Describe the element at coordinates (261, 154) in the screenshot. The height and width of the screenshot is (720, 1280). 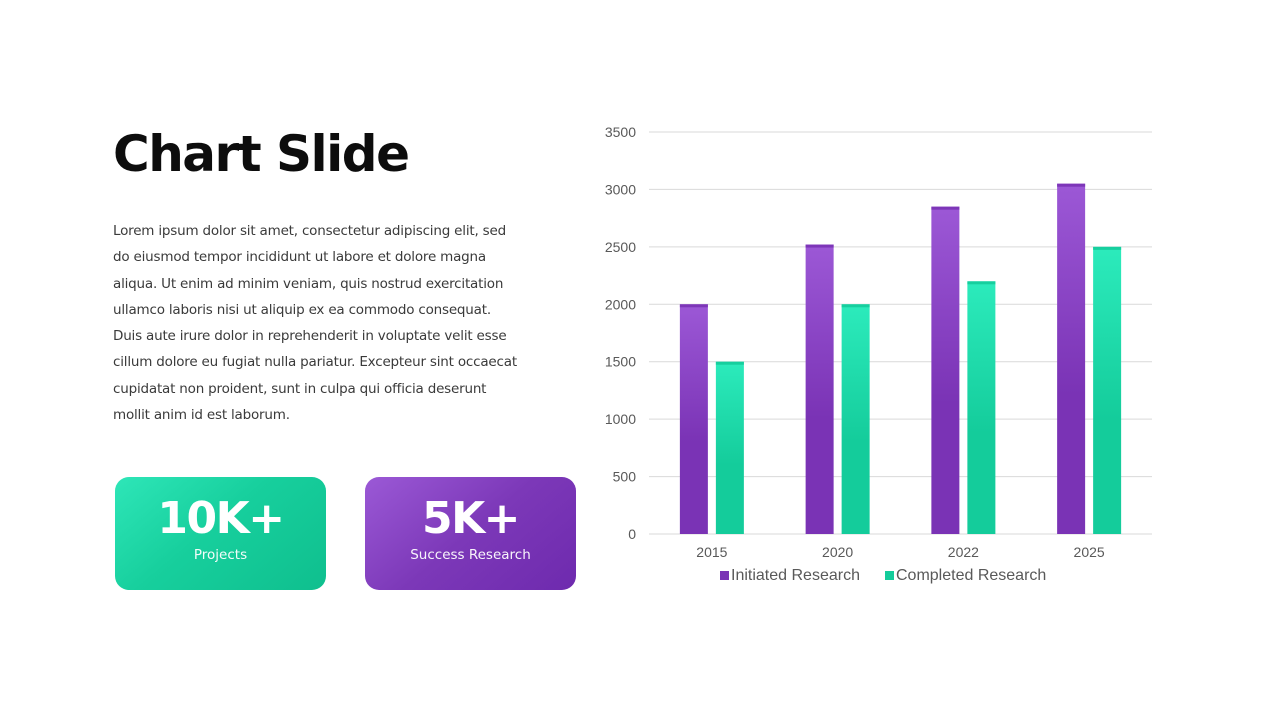
I see `slide-title: Chart Slide` at that location.